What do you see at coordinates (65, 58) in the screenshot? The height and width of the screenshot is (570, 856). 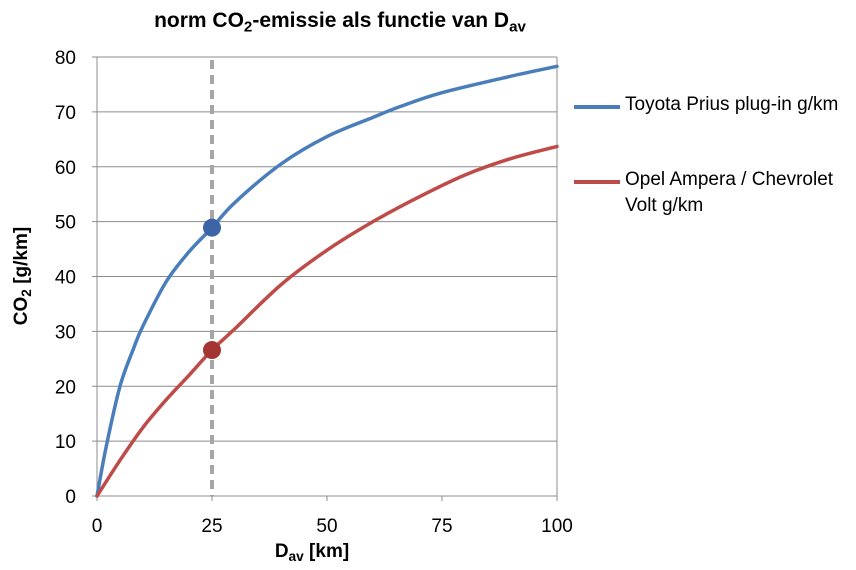 I see `y-tick-label-80: 80` at bounding box center [65, 58].